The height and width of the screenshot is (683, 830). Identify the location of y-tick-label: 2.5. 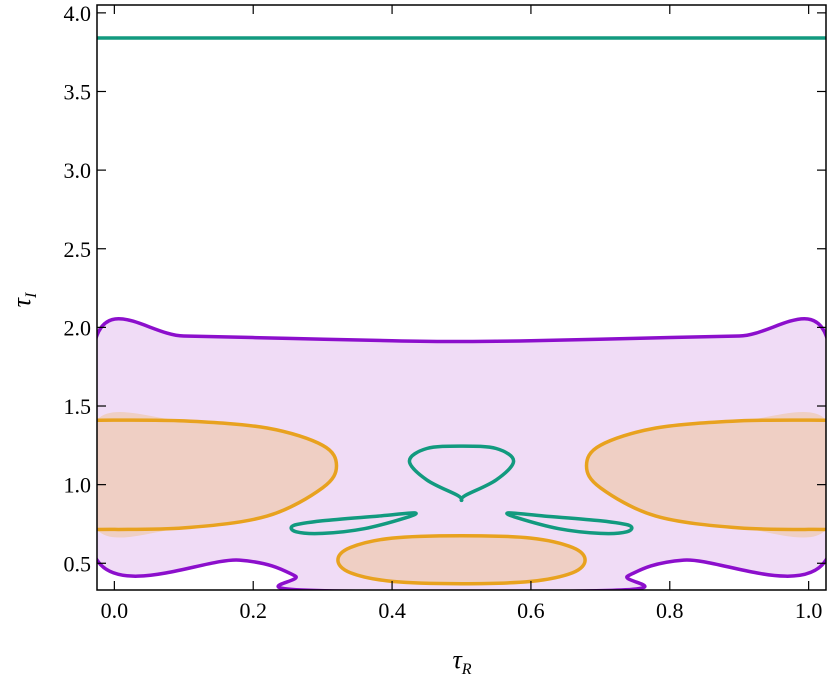
(78, 249).